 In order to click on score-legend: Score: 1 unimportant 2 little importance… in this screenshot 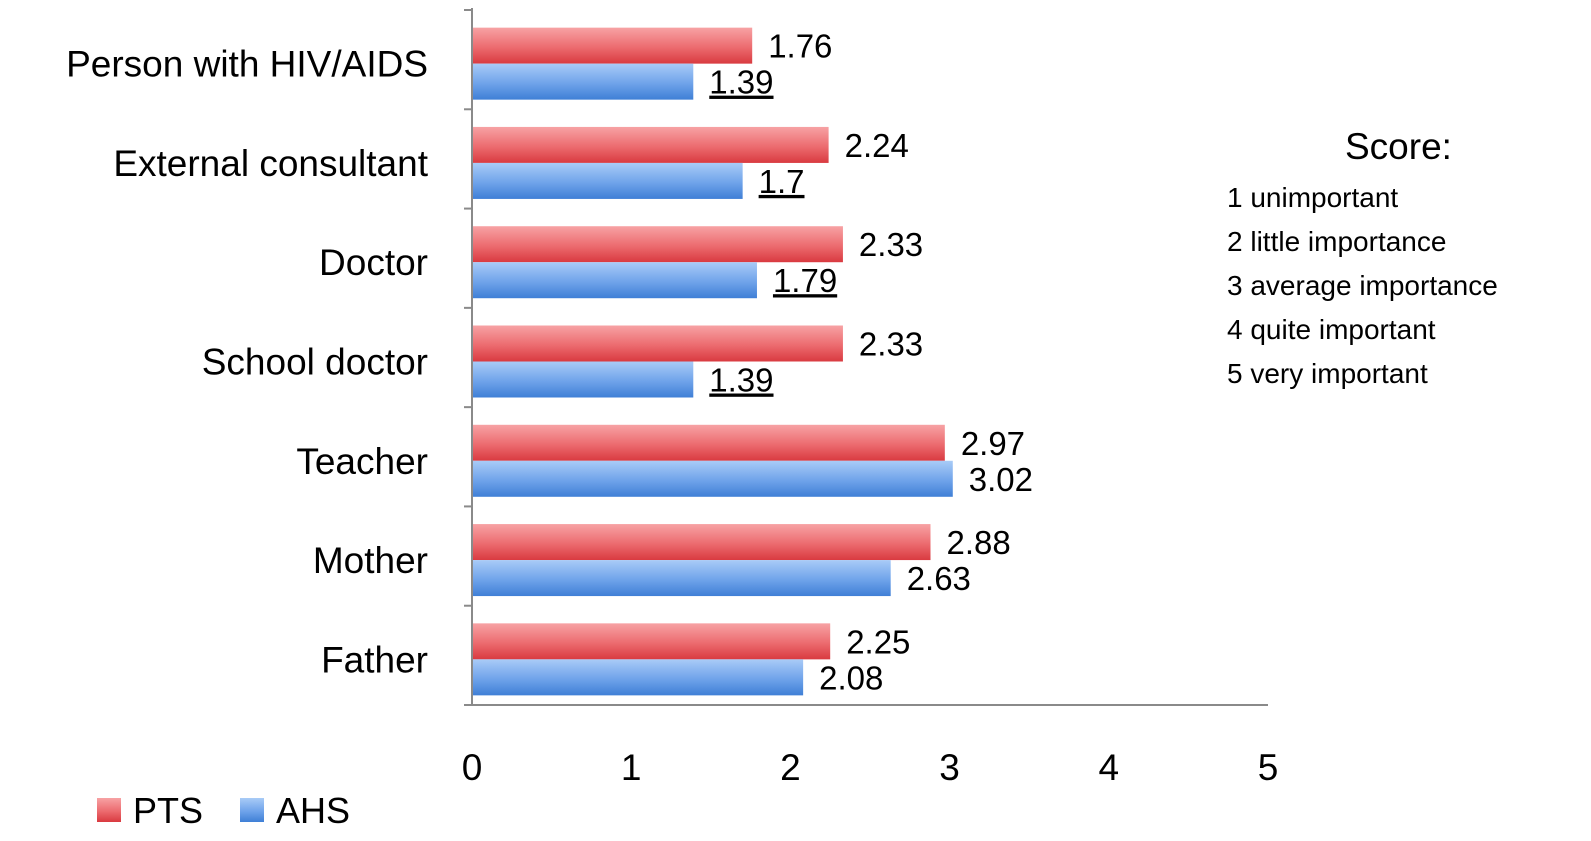, I will do `click(1402, 261)`.